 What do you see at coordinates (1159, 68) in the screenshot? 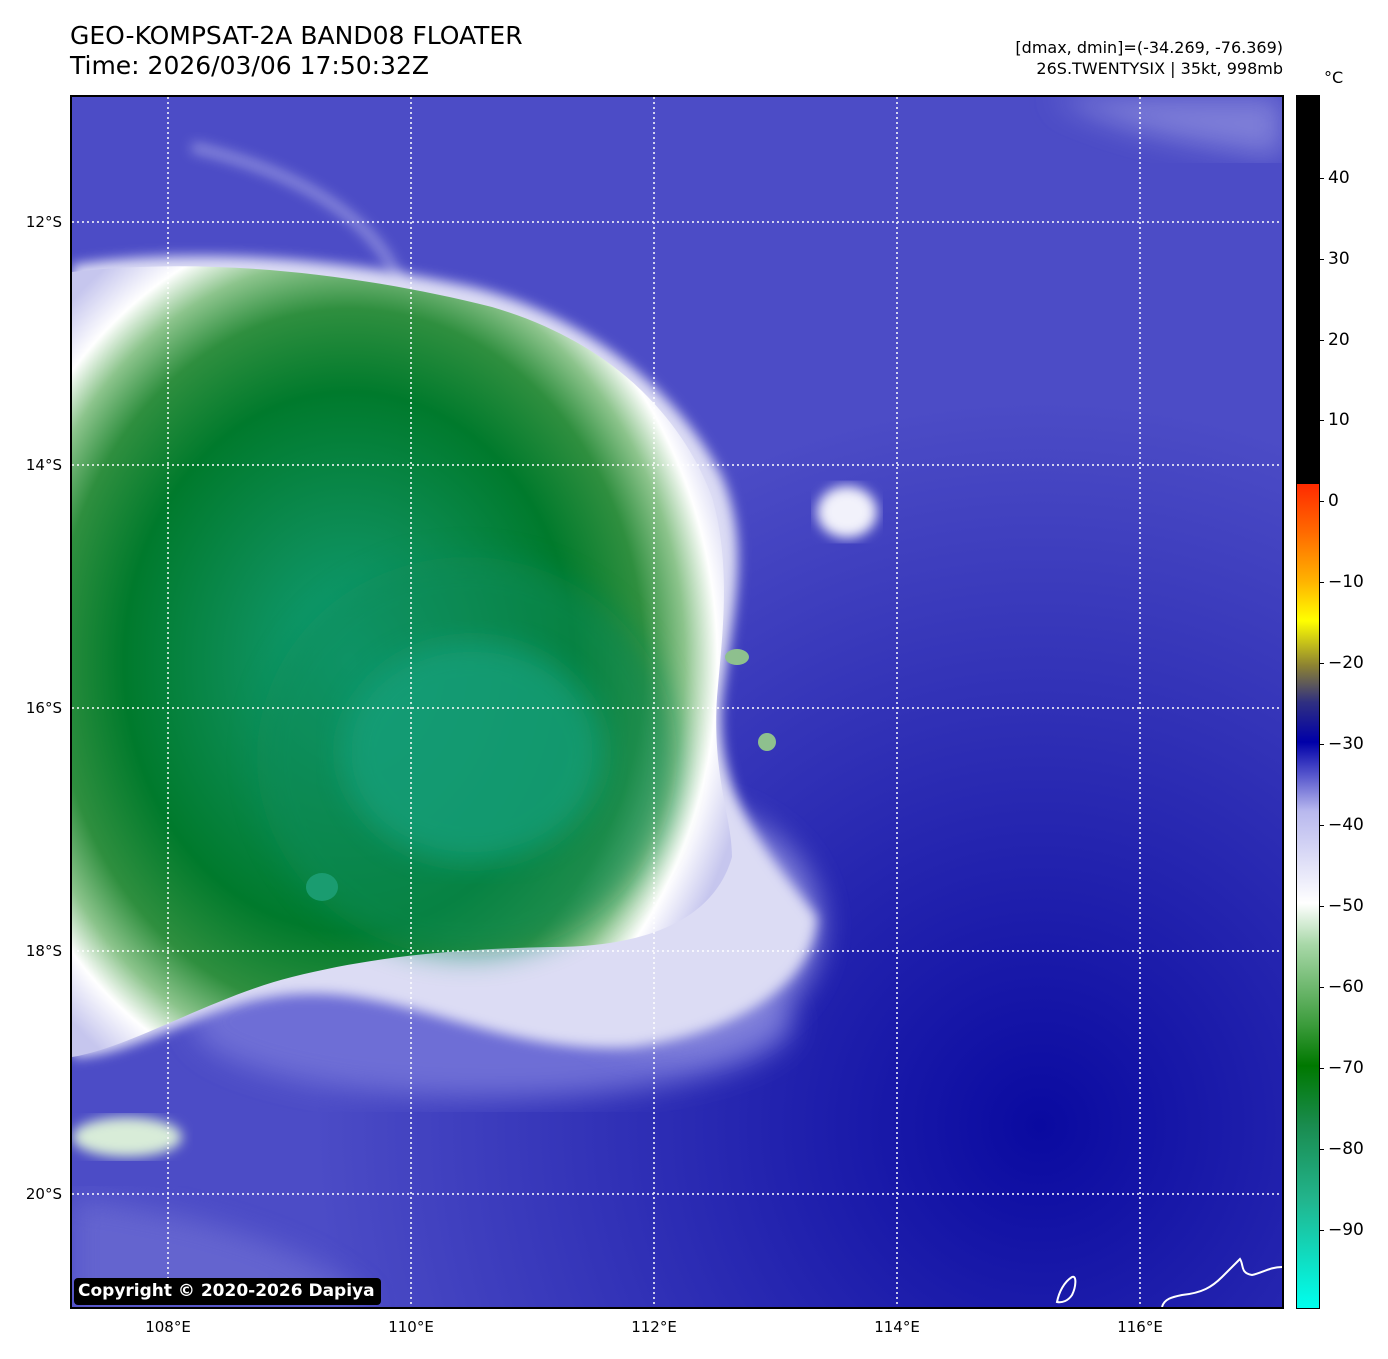
I see `storm-info: 26S.TWENTYSIX | 35kt, 998mb` at bounding box center [1159, 68].